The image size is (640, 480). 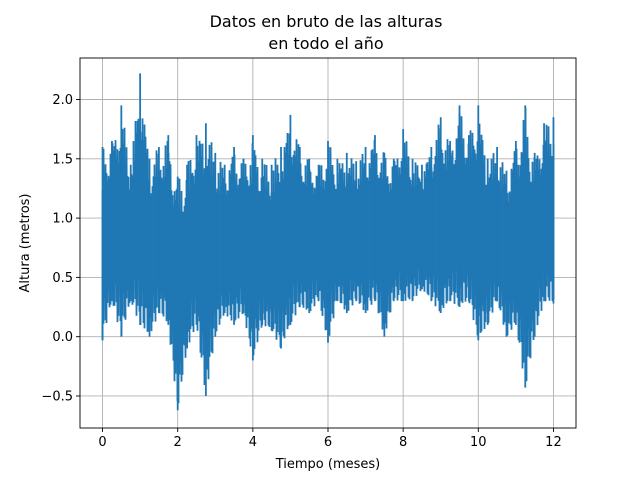 I want to click on y-tick-label: 0.5, so click(x=62, y=278).